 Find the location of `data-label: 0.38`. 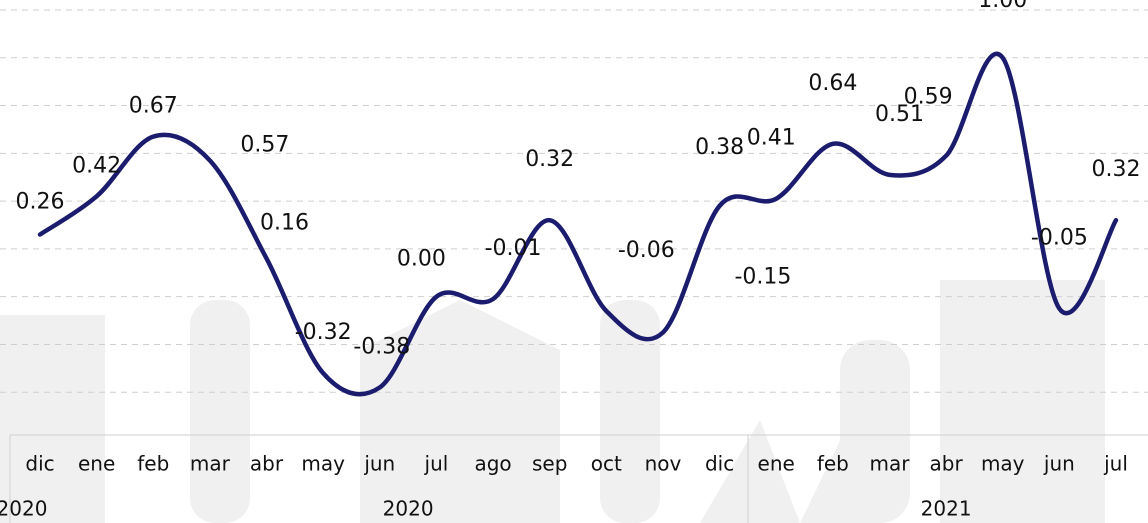

data-label: 0.38 is located at coordinates (719, 147).